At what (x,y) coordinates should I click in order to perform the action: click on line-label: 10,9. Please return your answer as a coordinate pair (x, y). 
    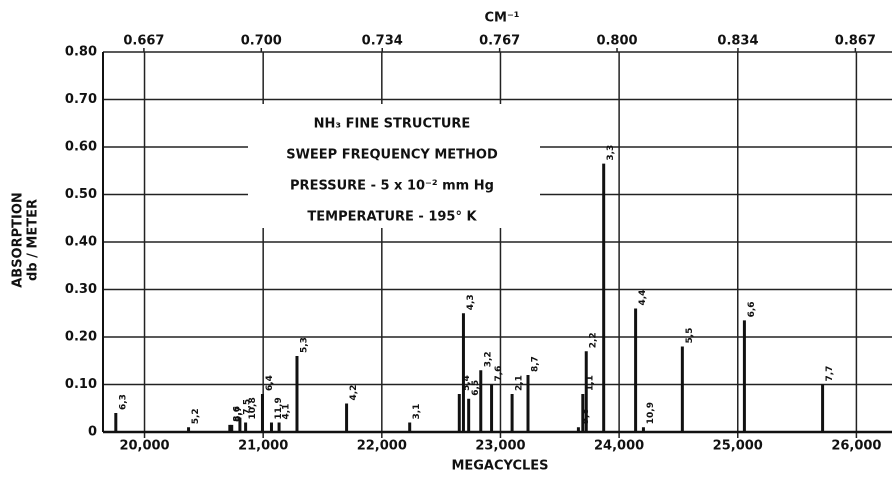
    Looking at the image, I should click on (651, 413).